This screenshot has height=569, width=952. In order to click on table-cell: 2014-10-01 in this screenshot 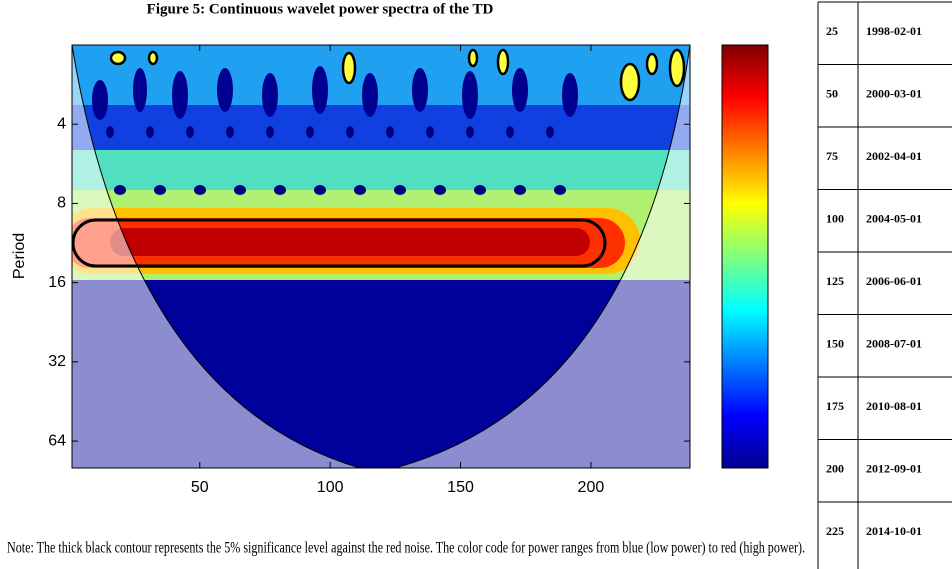, I will do `click(894, 531)`.